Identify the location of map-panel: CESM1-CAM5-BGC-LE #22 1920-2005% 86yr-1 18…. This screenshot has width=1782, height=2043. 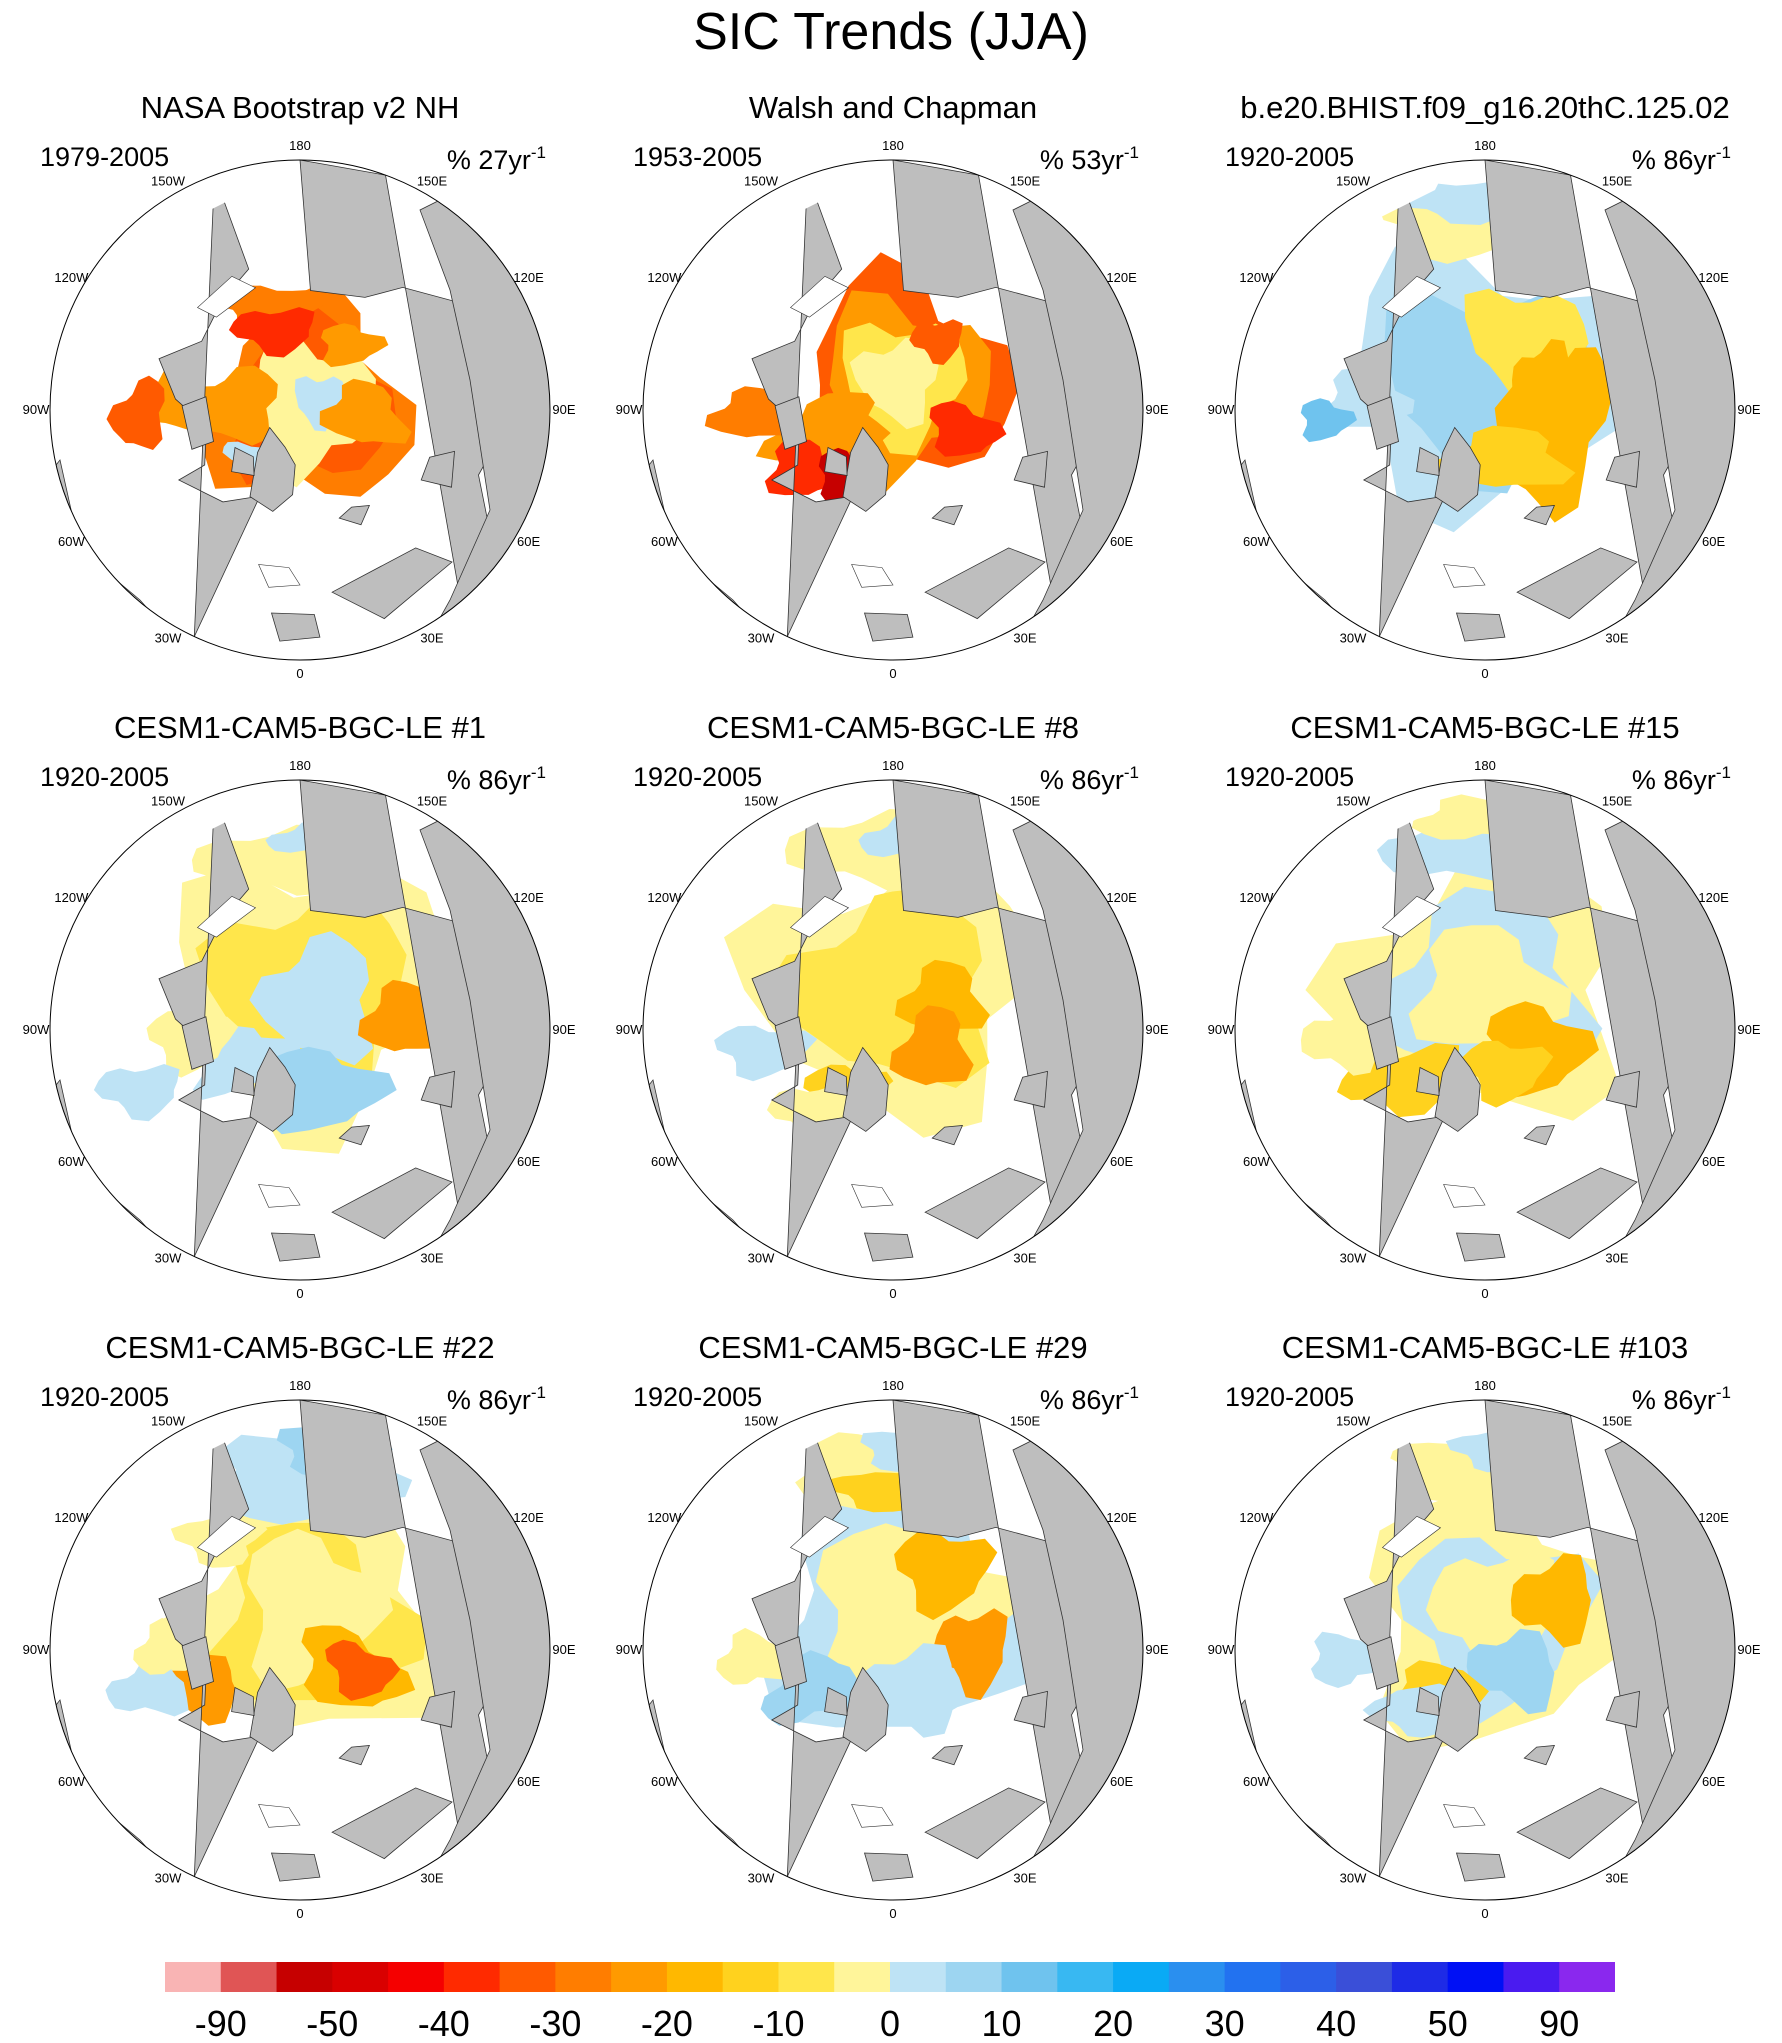
(300, 1630).